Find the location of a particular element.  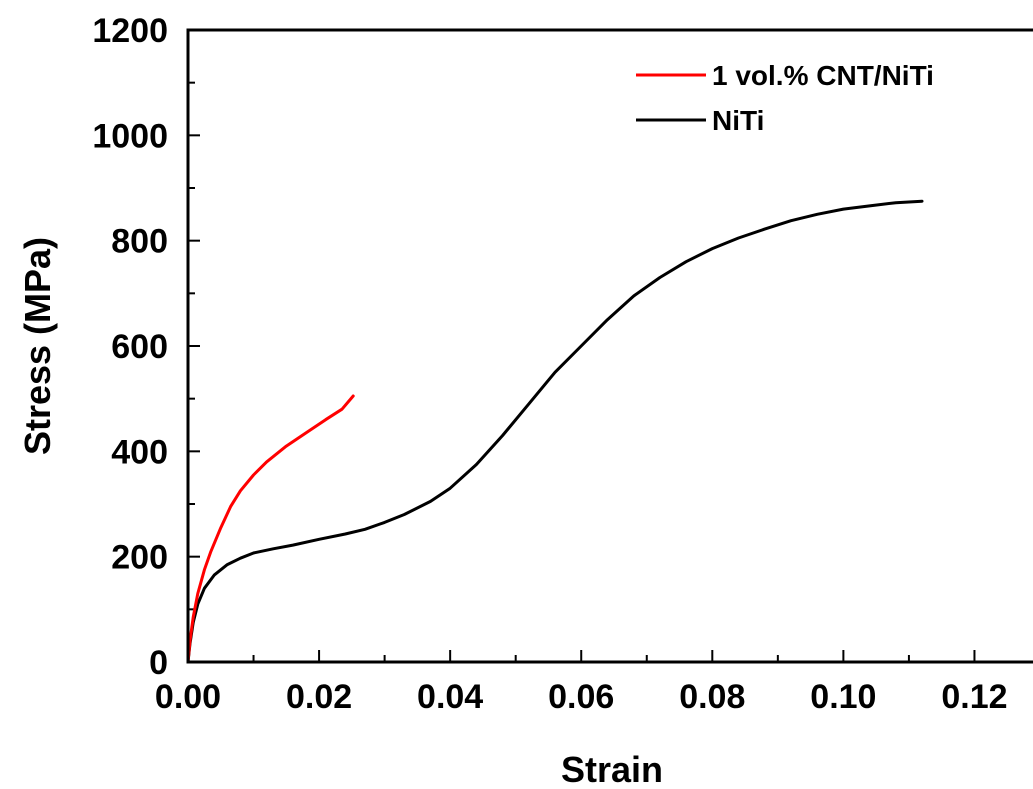

y-axis-title: Stress (MPa) is located at coordinates (37, 346).